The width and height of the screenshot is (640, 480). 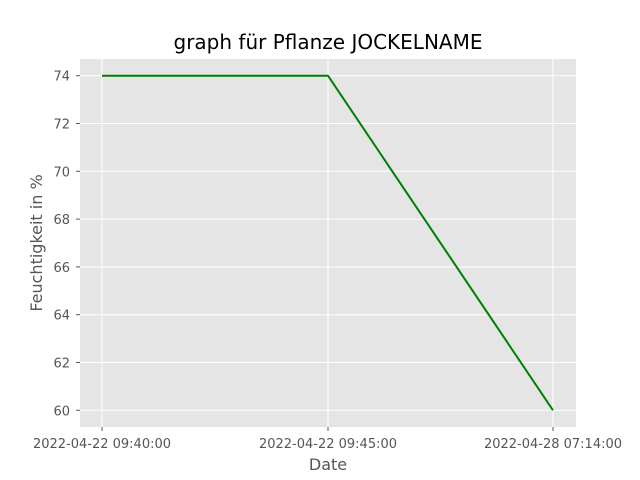 What do you see at coordinates (61, 268) in the screenshot?
I see `y-tick-label: 66` at bounding box center [61, 268].